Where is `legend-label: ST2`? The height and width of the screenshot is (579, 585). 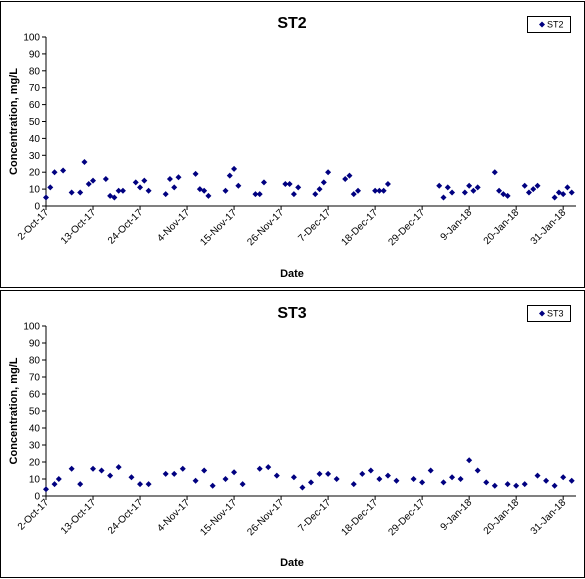 legend-label: ST2 is located at coordinates (555, 25).